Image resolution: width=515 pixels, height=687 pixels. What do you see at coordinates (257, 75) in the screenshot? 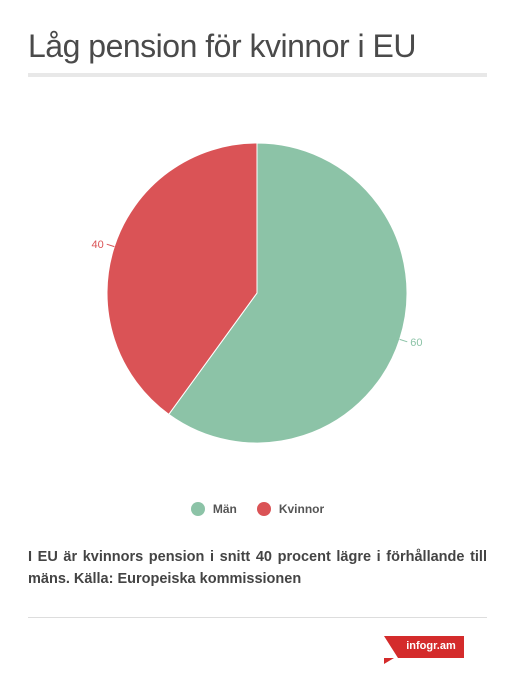
I see `title-divider` at bounding box center [257, 75].